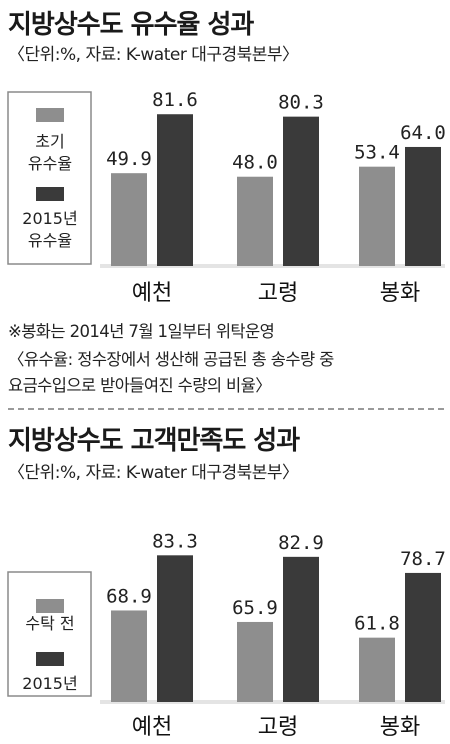 Image resolution: width=450 pixels, height=744 pixels. What do you see at coordinates (131, 25) in the screenshot?
I see `chart1-title: 지방상수도 유수율 성과` at bounding box center [131, 25].